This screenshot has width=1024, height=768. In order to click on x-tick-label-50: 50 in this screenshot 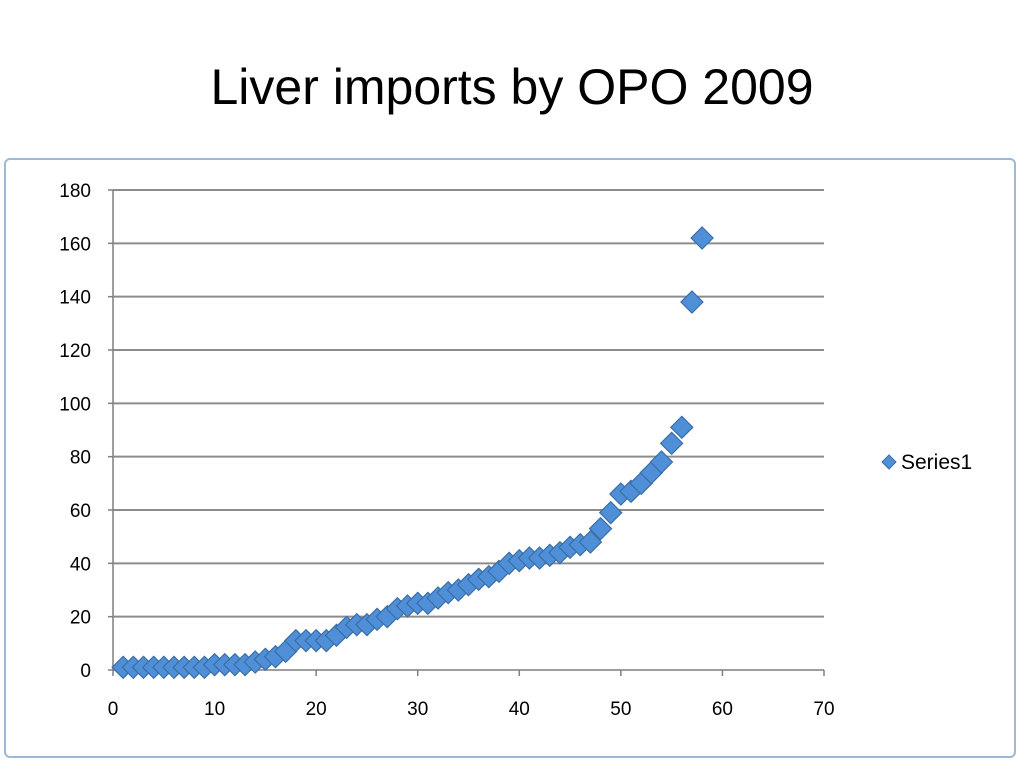, I will do `click(620, 709)`.